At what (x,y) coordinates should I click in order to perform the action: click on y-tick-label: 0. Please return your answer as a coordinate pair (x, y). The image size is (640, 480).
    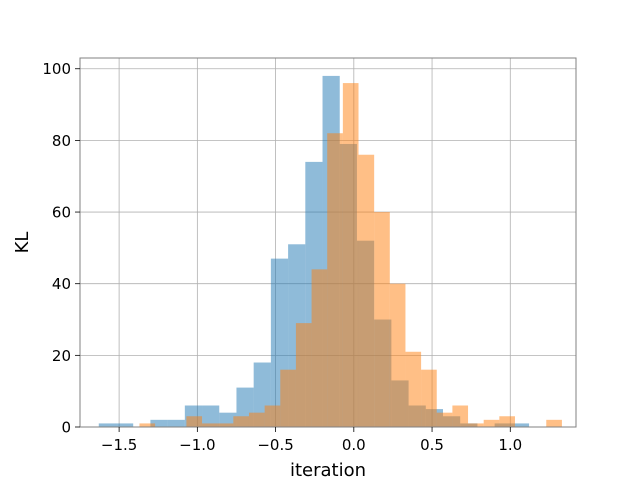
    Looking at the image, I should click on (66, 428).